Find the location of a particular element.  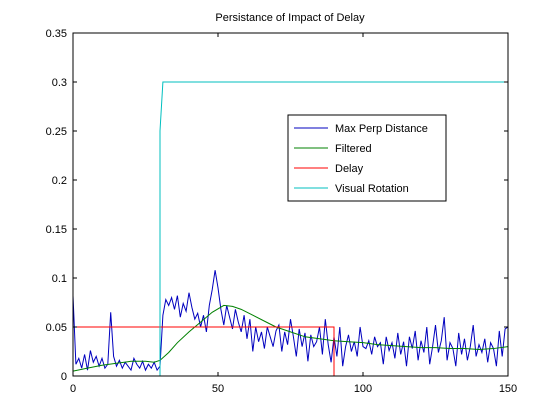

legend-label: Filtered is located at coordinates (353, 149).